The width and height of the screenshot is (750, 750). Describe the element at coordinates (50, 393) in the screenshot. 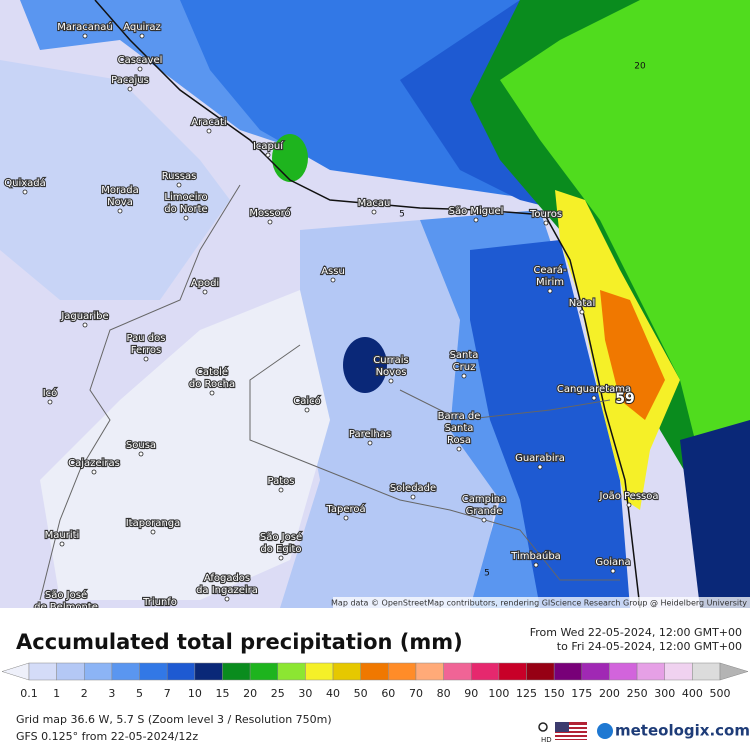

I see `place-label: Icó` at that location.